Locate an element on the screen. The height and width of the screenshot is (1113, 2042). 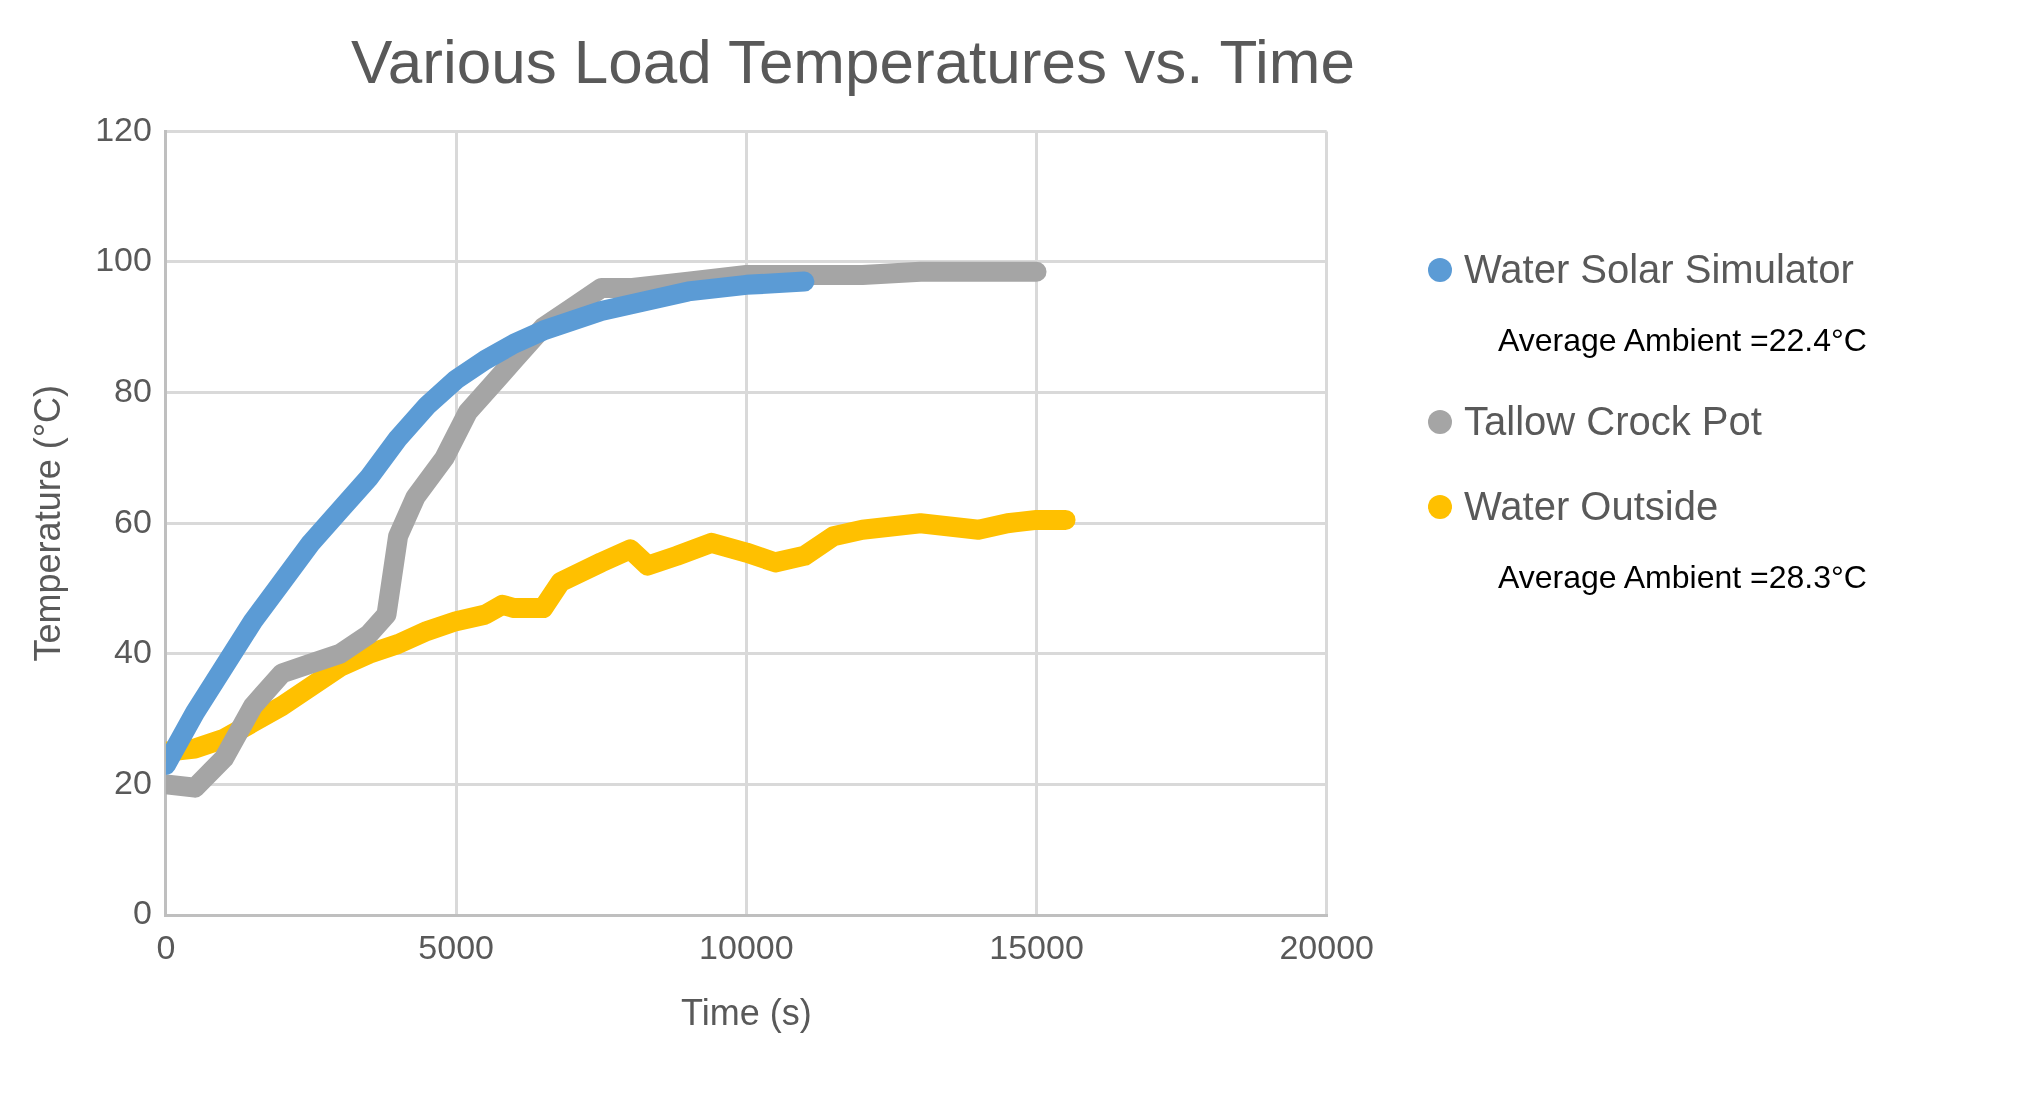
y-axis-title: Temperature (°C) is located at coordinates (47, 523).